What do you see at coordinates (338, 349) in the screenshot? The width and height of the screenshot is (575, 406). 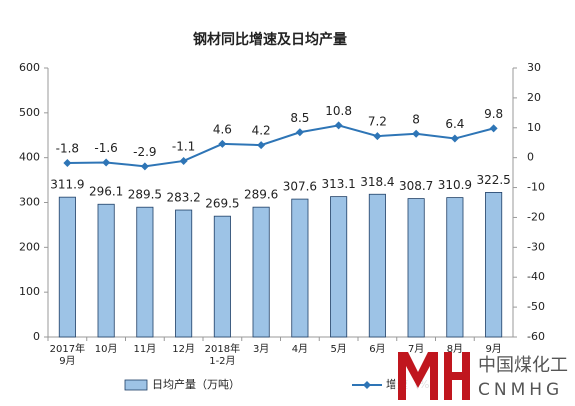 I see `x-tick-label: 5月` at bounding box center [338, 349].